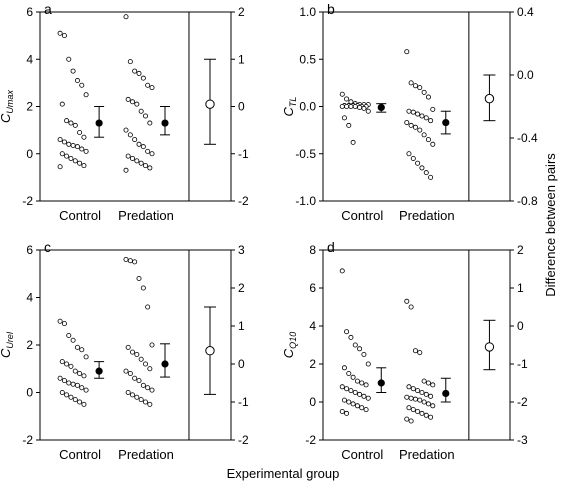 The image size is (567, 486). I want to click on category-label: Control, so click(362, 454).